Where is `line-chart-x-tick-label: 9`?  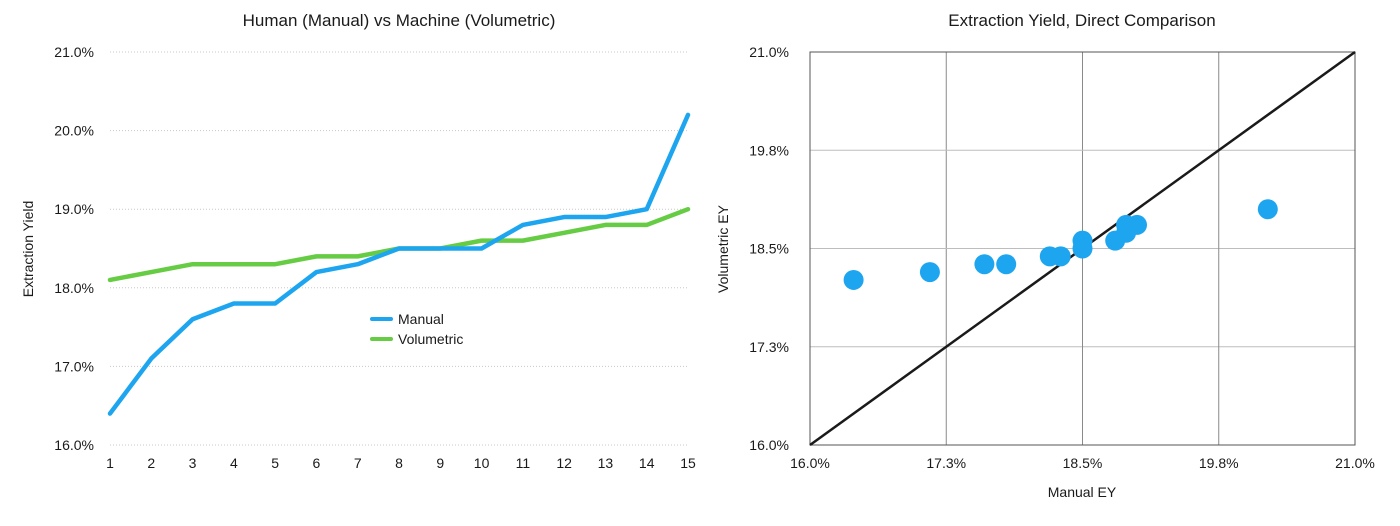
line-chart-x-tick-label: 9 is located at coordinates (440, 463).